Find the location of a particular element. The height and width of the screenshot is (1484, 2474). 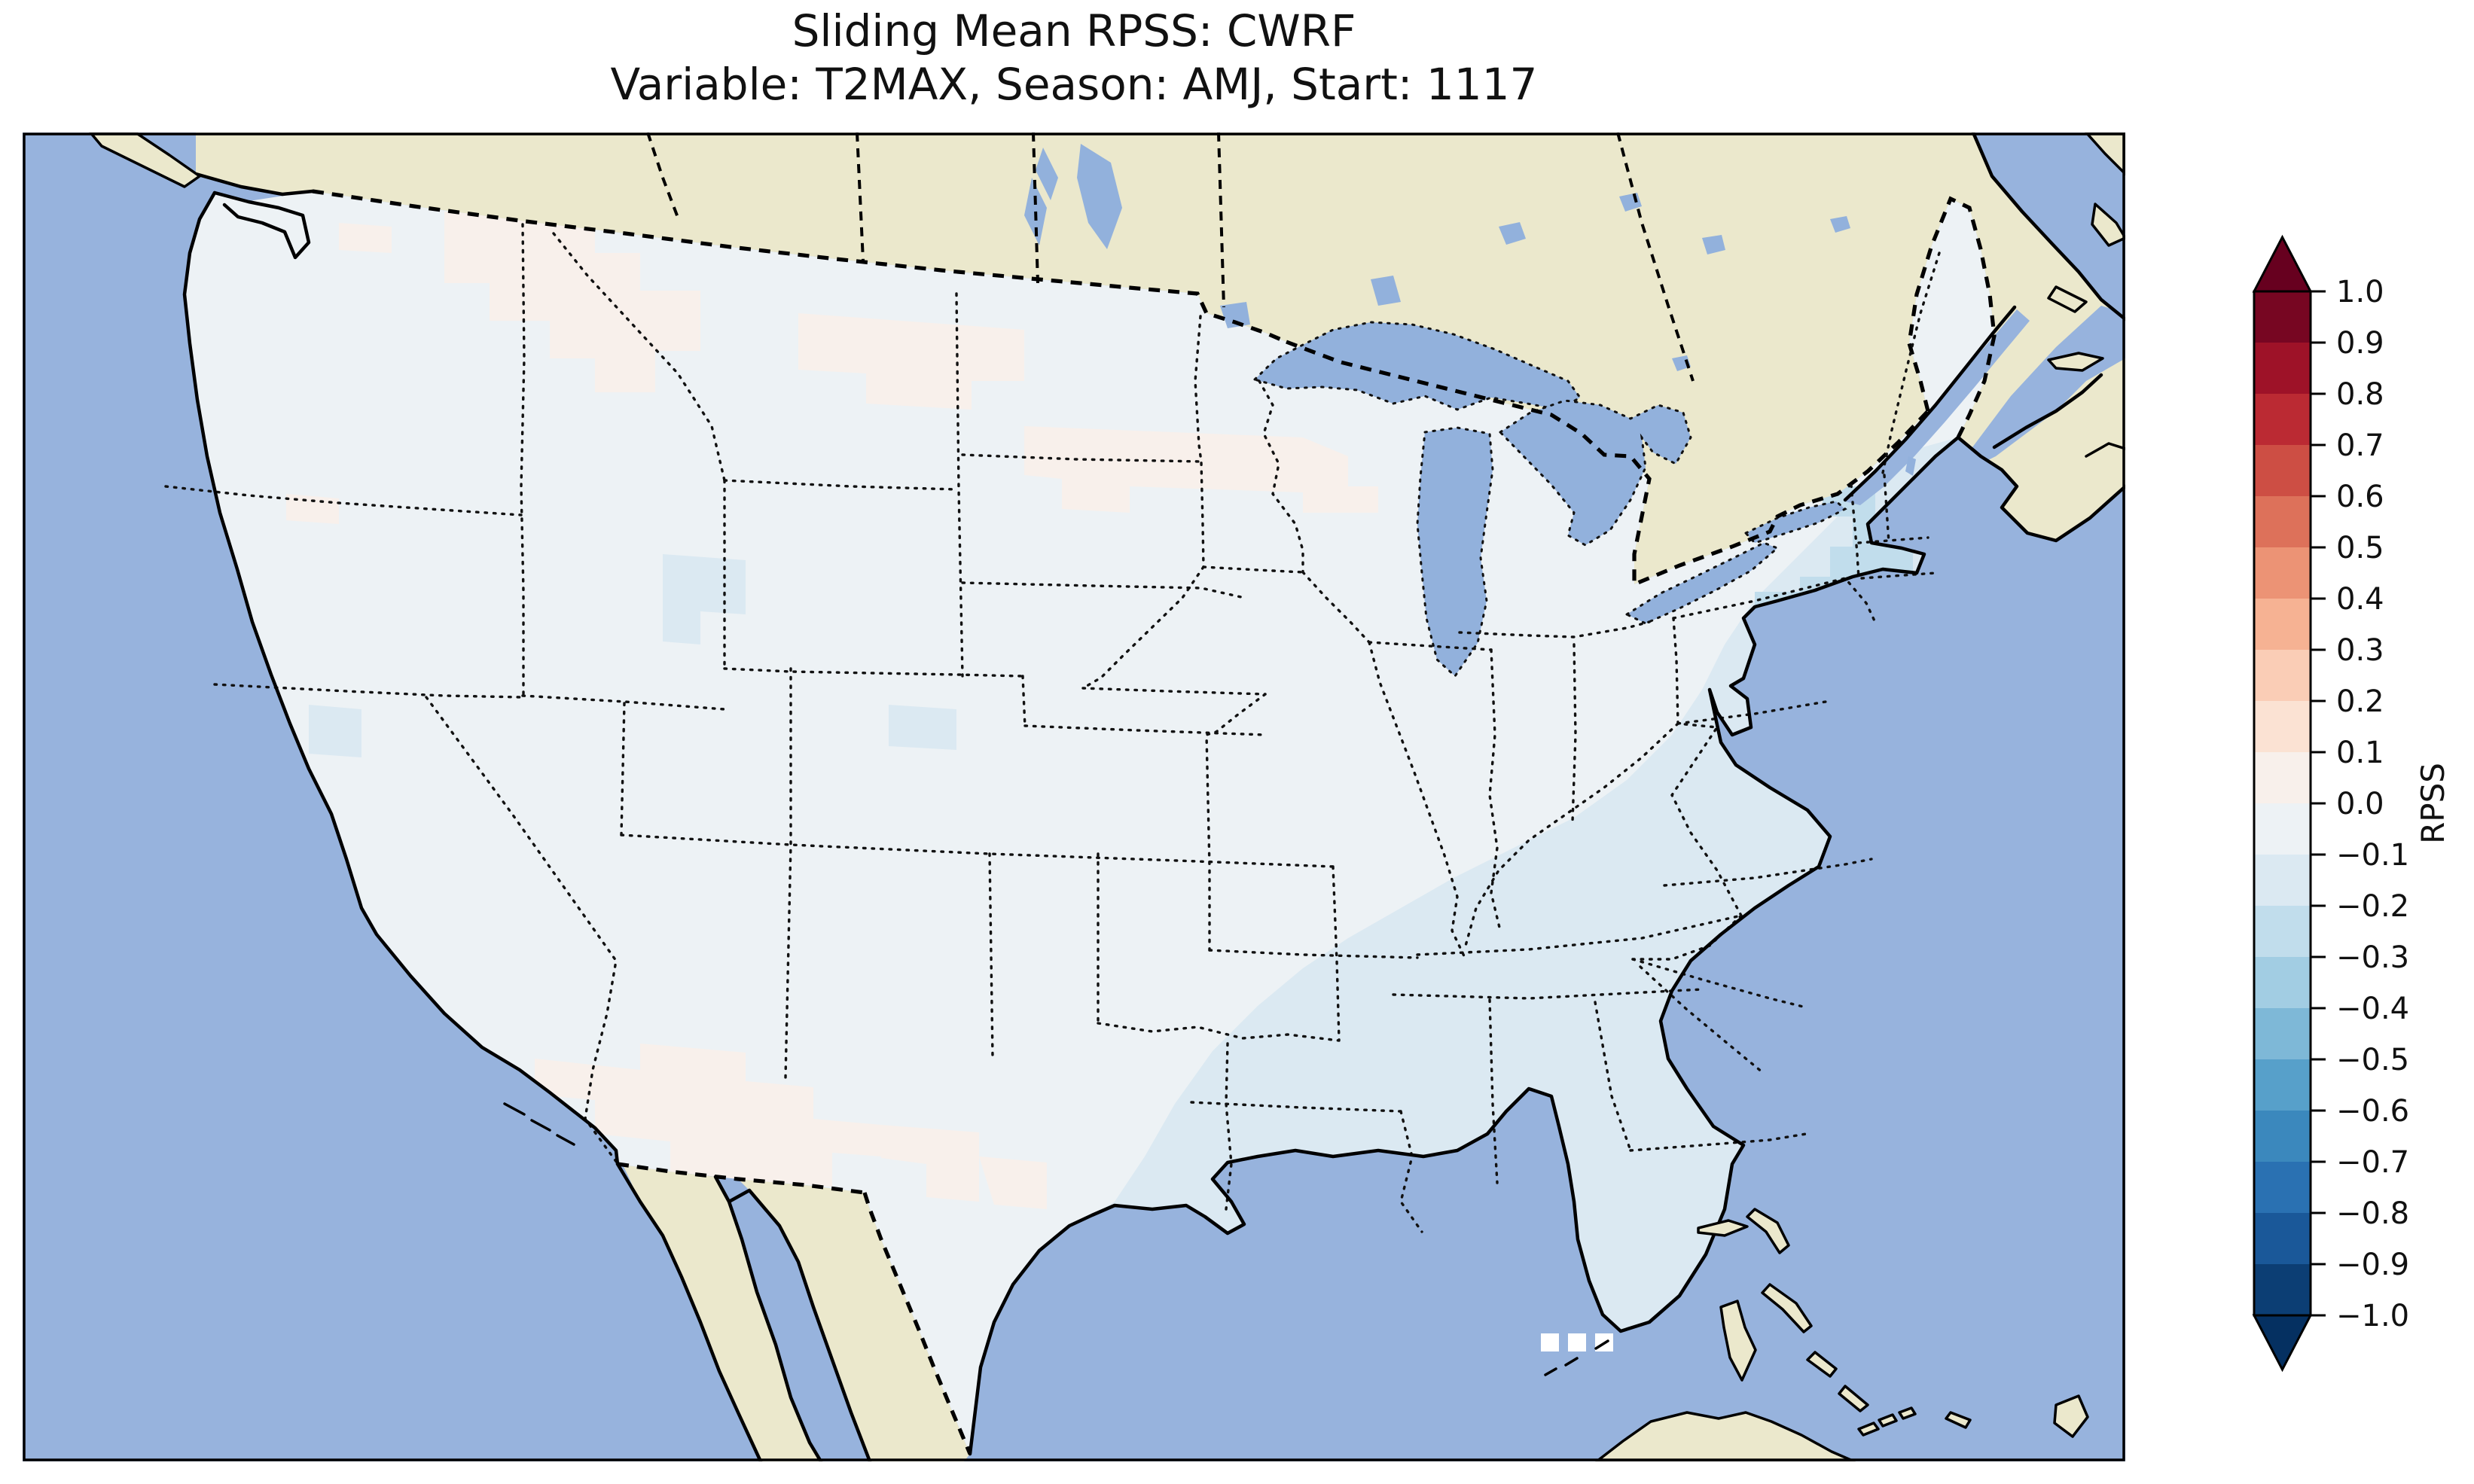

ohio-river-border is located at coordinates (1572, 834).